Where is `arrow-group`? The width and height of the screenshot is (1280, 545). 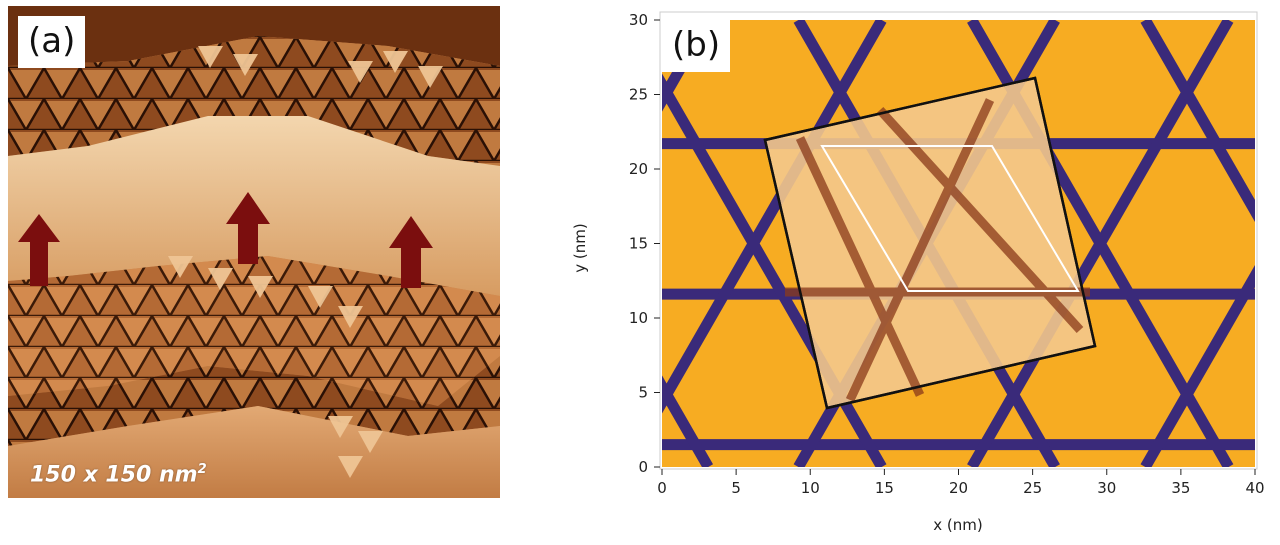 arrow-group is located at coordinates (225, 240).